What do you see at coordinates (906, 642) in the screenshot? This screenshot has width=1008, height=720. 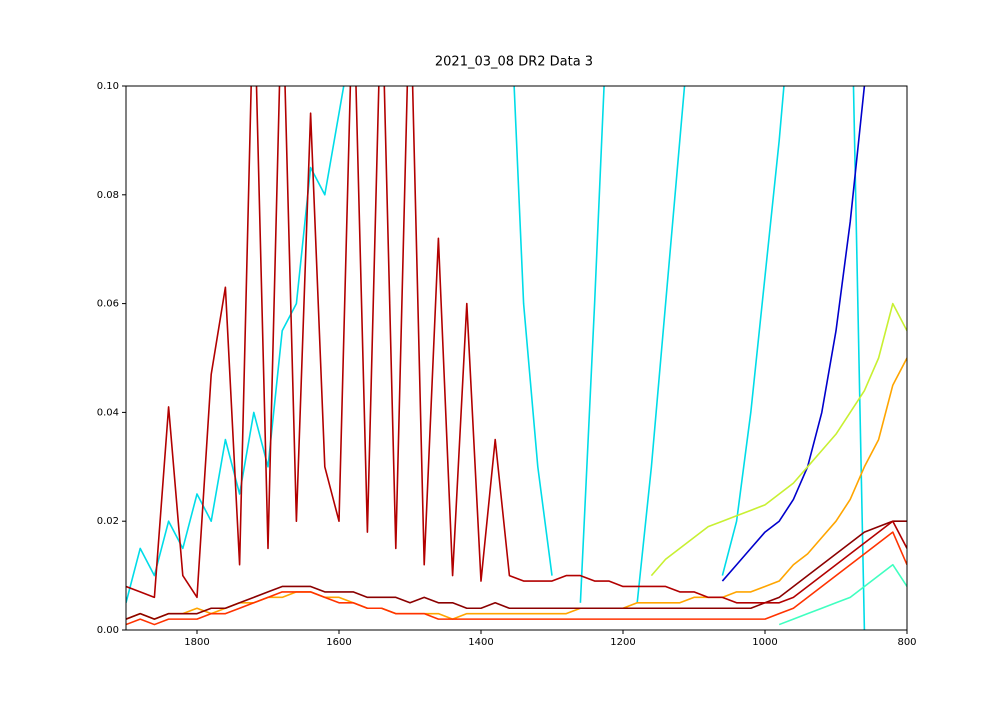 I see `x-tick-label: 800` at bounding box center [906, 642].